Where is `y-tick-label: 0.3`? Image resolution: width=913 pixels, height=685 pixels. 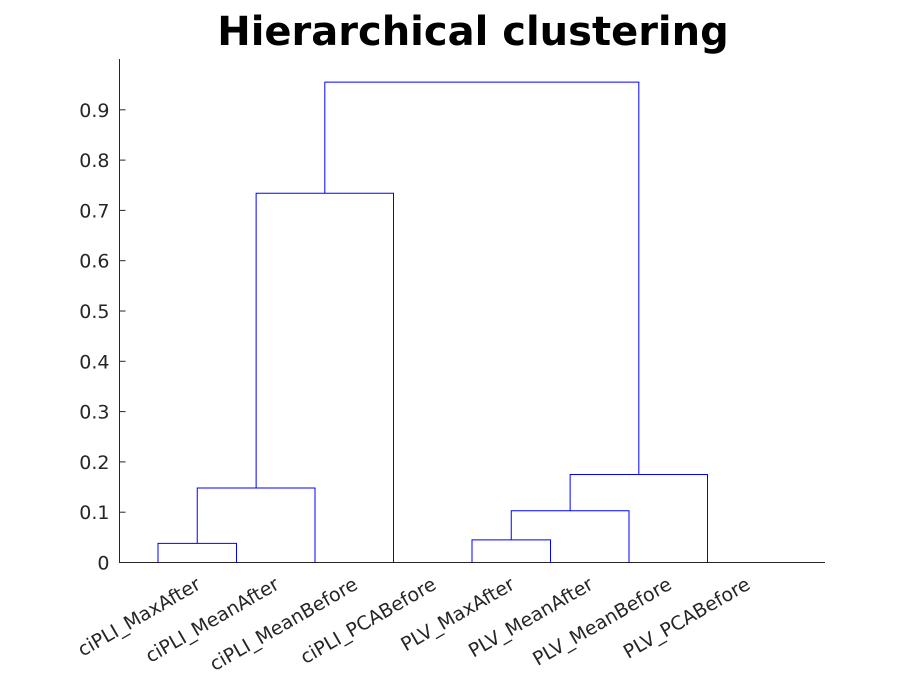
y-tick-label: 0.3 is located at coordinates (94, 413).